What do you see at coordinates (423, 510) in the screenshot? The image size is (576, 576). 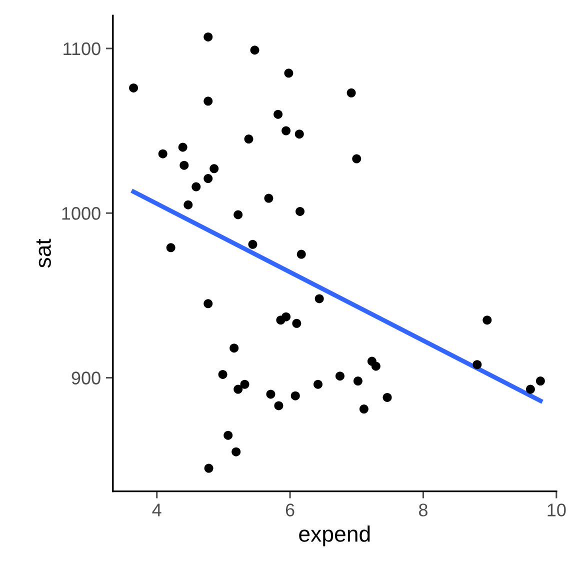 I see `x-tick-label: 8` at bounding box center [423, 510].